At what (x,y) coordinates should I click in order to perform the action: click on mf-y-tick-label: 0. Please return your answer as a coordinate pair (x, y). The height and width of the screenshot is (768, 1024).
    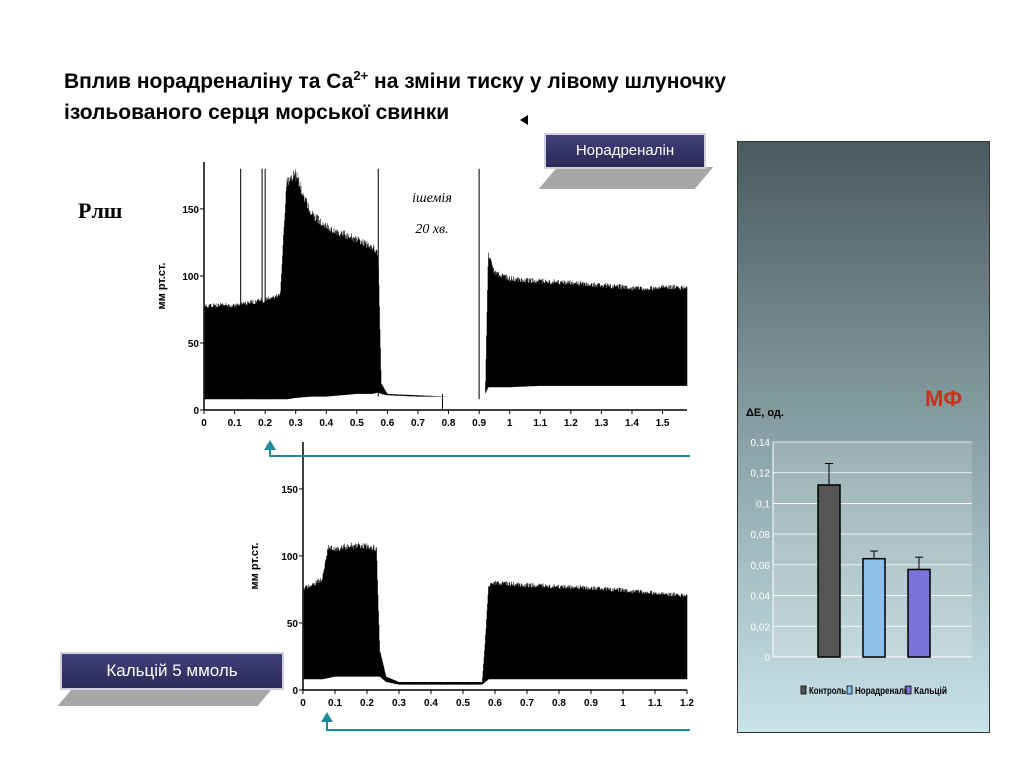
    Looking at the image, I should click on (767, 658).